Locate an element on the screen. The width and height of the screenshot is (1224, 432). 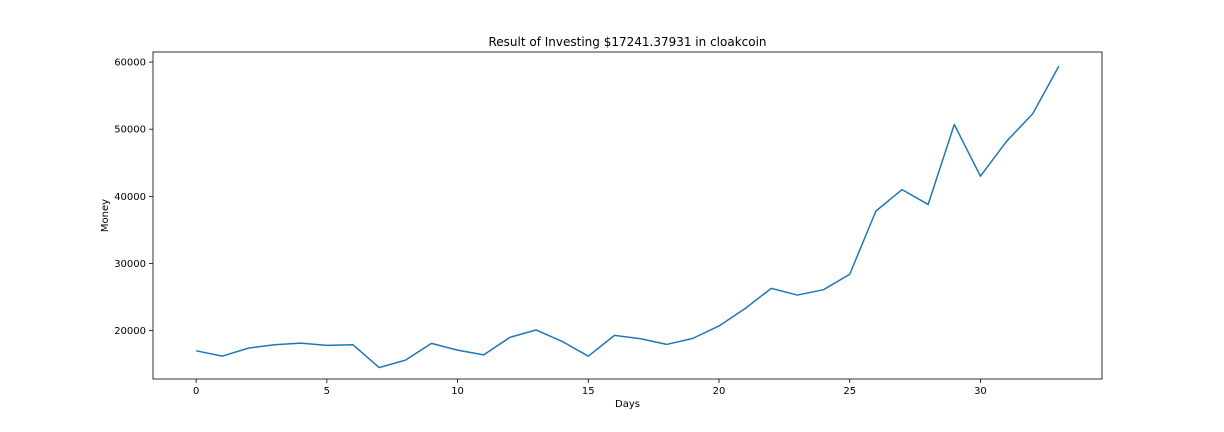
x-tick-label: 5 is located at coordinates (327, 391).